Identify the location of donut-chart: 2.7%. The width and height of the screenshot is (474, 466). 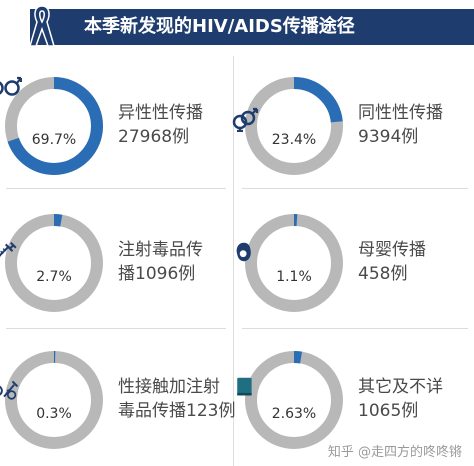
(52, 263).